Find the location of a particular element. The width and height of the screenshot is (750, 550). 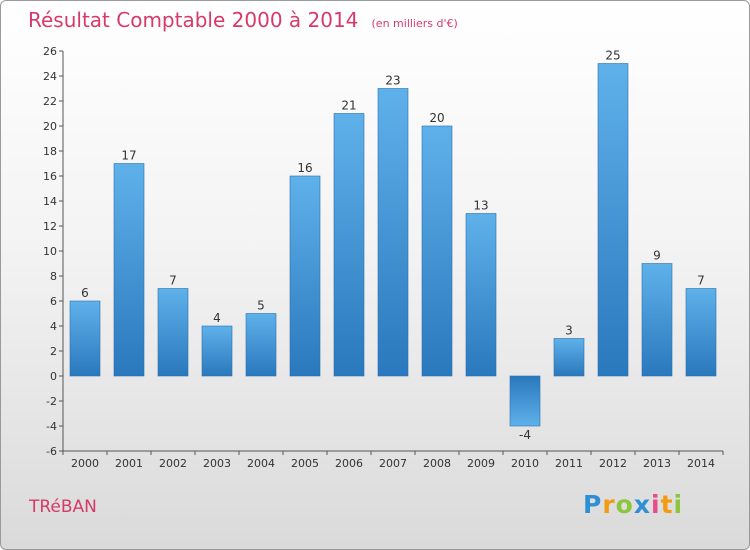

data-label: 20 is located at coordinates (436, 118).